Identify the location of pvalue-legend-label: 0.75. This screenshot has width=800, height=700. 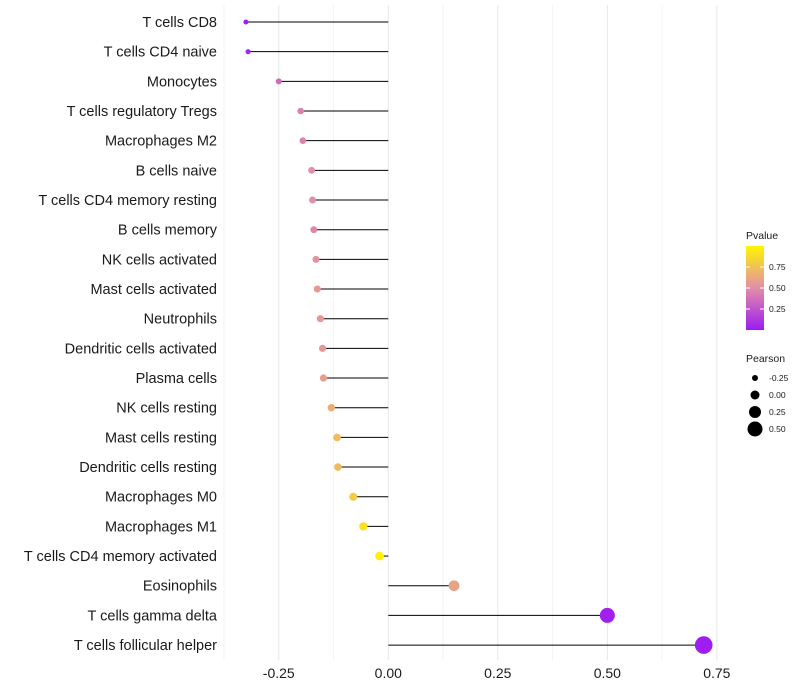
(777, 267).